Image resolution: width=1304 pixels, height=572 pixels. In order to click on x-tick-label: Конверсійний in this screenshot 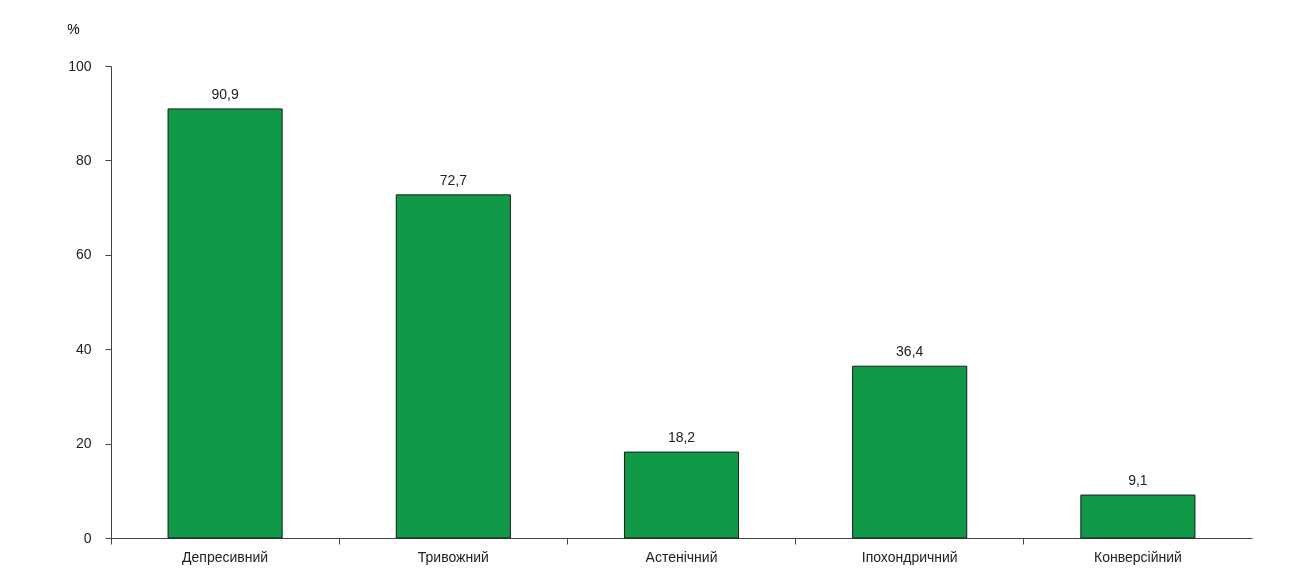, I will do `click(1137, 556)`.